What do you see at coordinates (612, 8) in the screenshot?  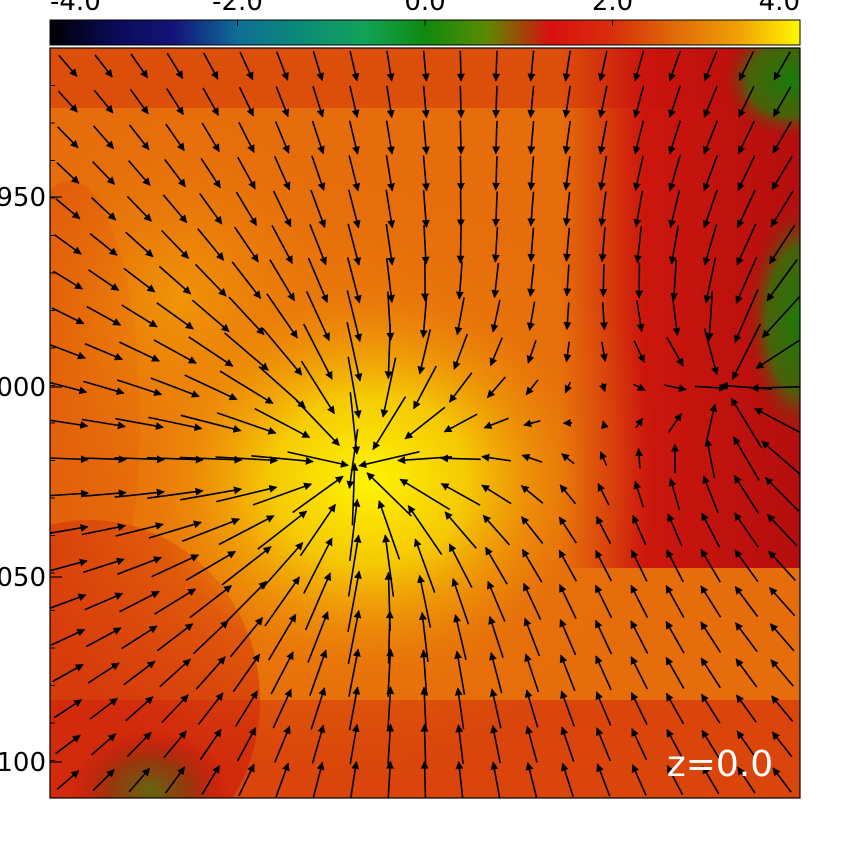 I see `colorbar-tick-label: 2.0` at bounding box center [612, 8].